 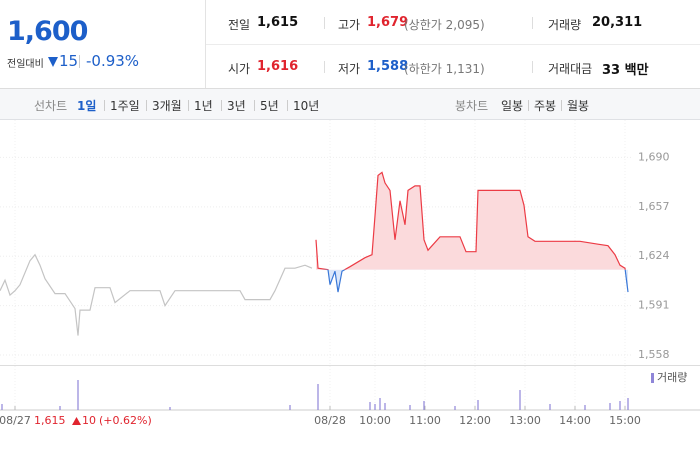 What do you see at coordinates (654, 354) in the screenshot?
I see `y-tick-label: 1,558` at bounding box center [654, 354].